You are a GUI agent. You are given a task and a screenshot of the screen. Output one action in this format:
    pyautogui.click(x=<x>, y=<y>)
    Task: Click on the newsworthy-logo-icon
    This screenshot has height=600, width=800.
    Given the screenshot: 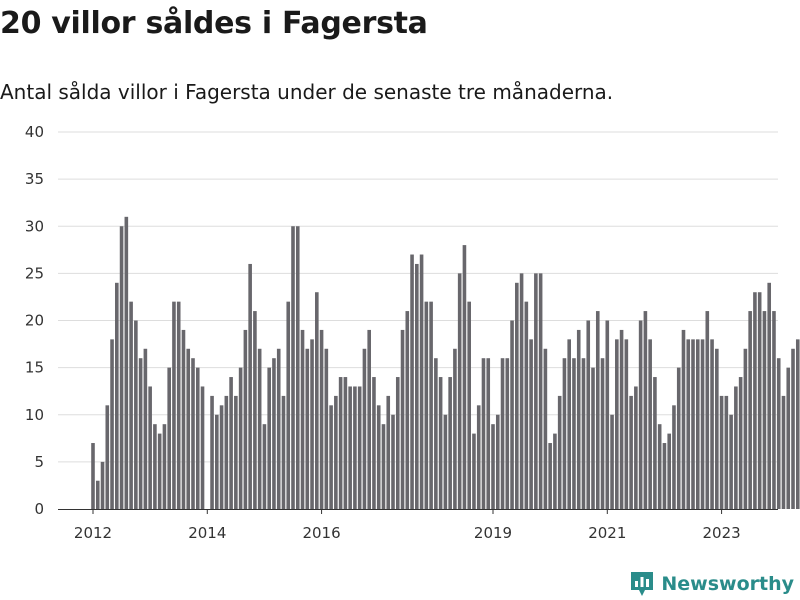 What is the action you would take?
    pyautogui.click(x=642, y=584)
    